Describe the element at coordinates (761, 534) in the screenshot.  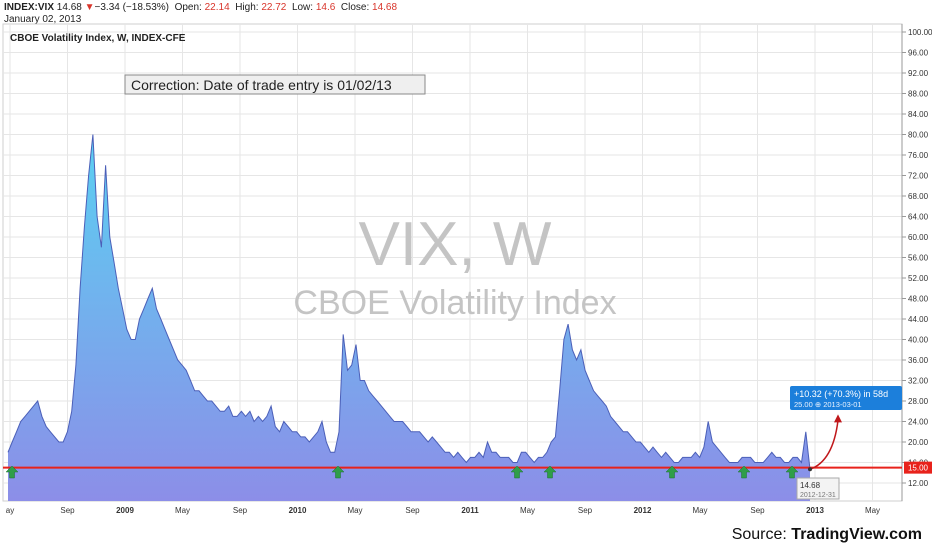
I see `source-prefix: Source:` at that location.